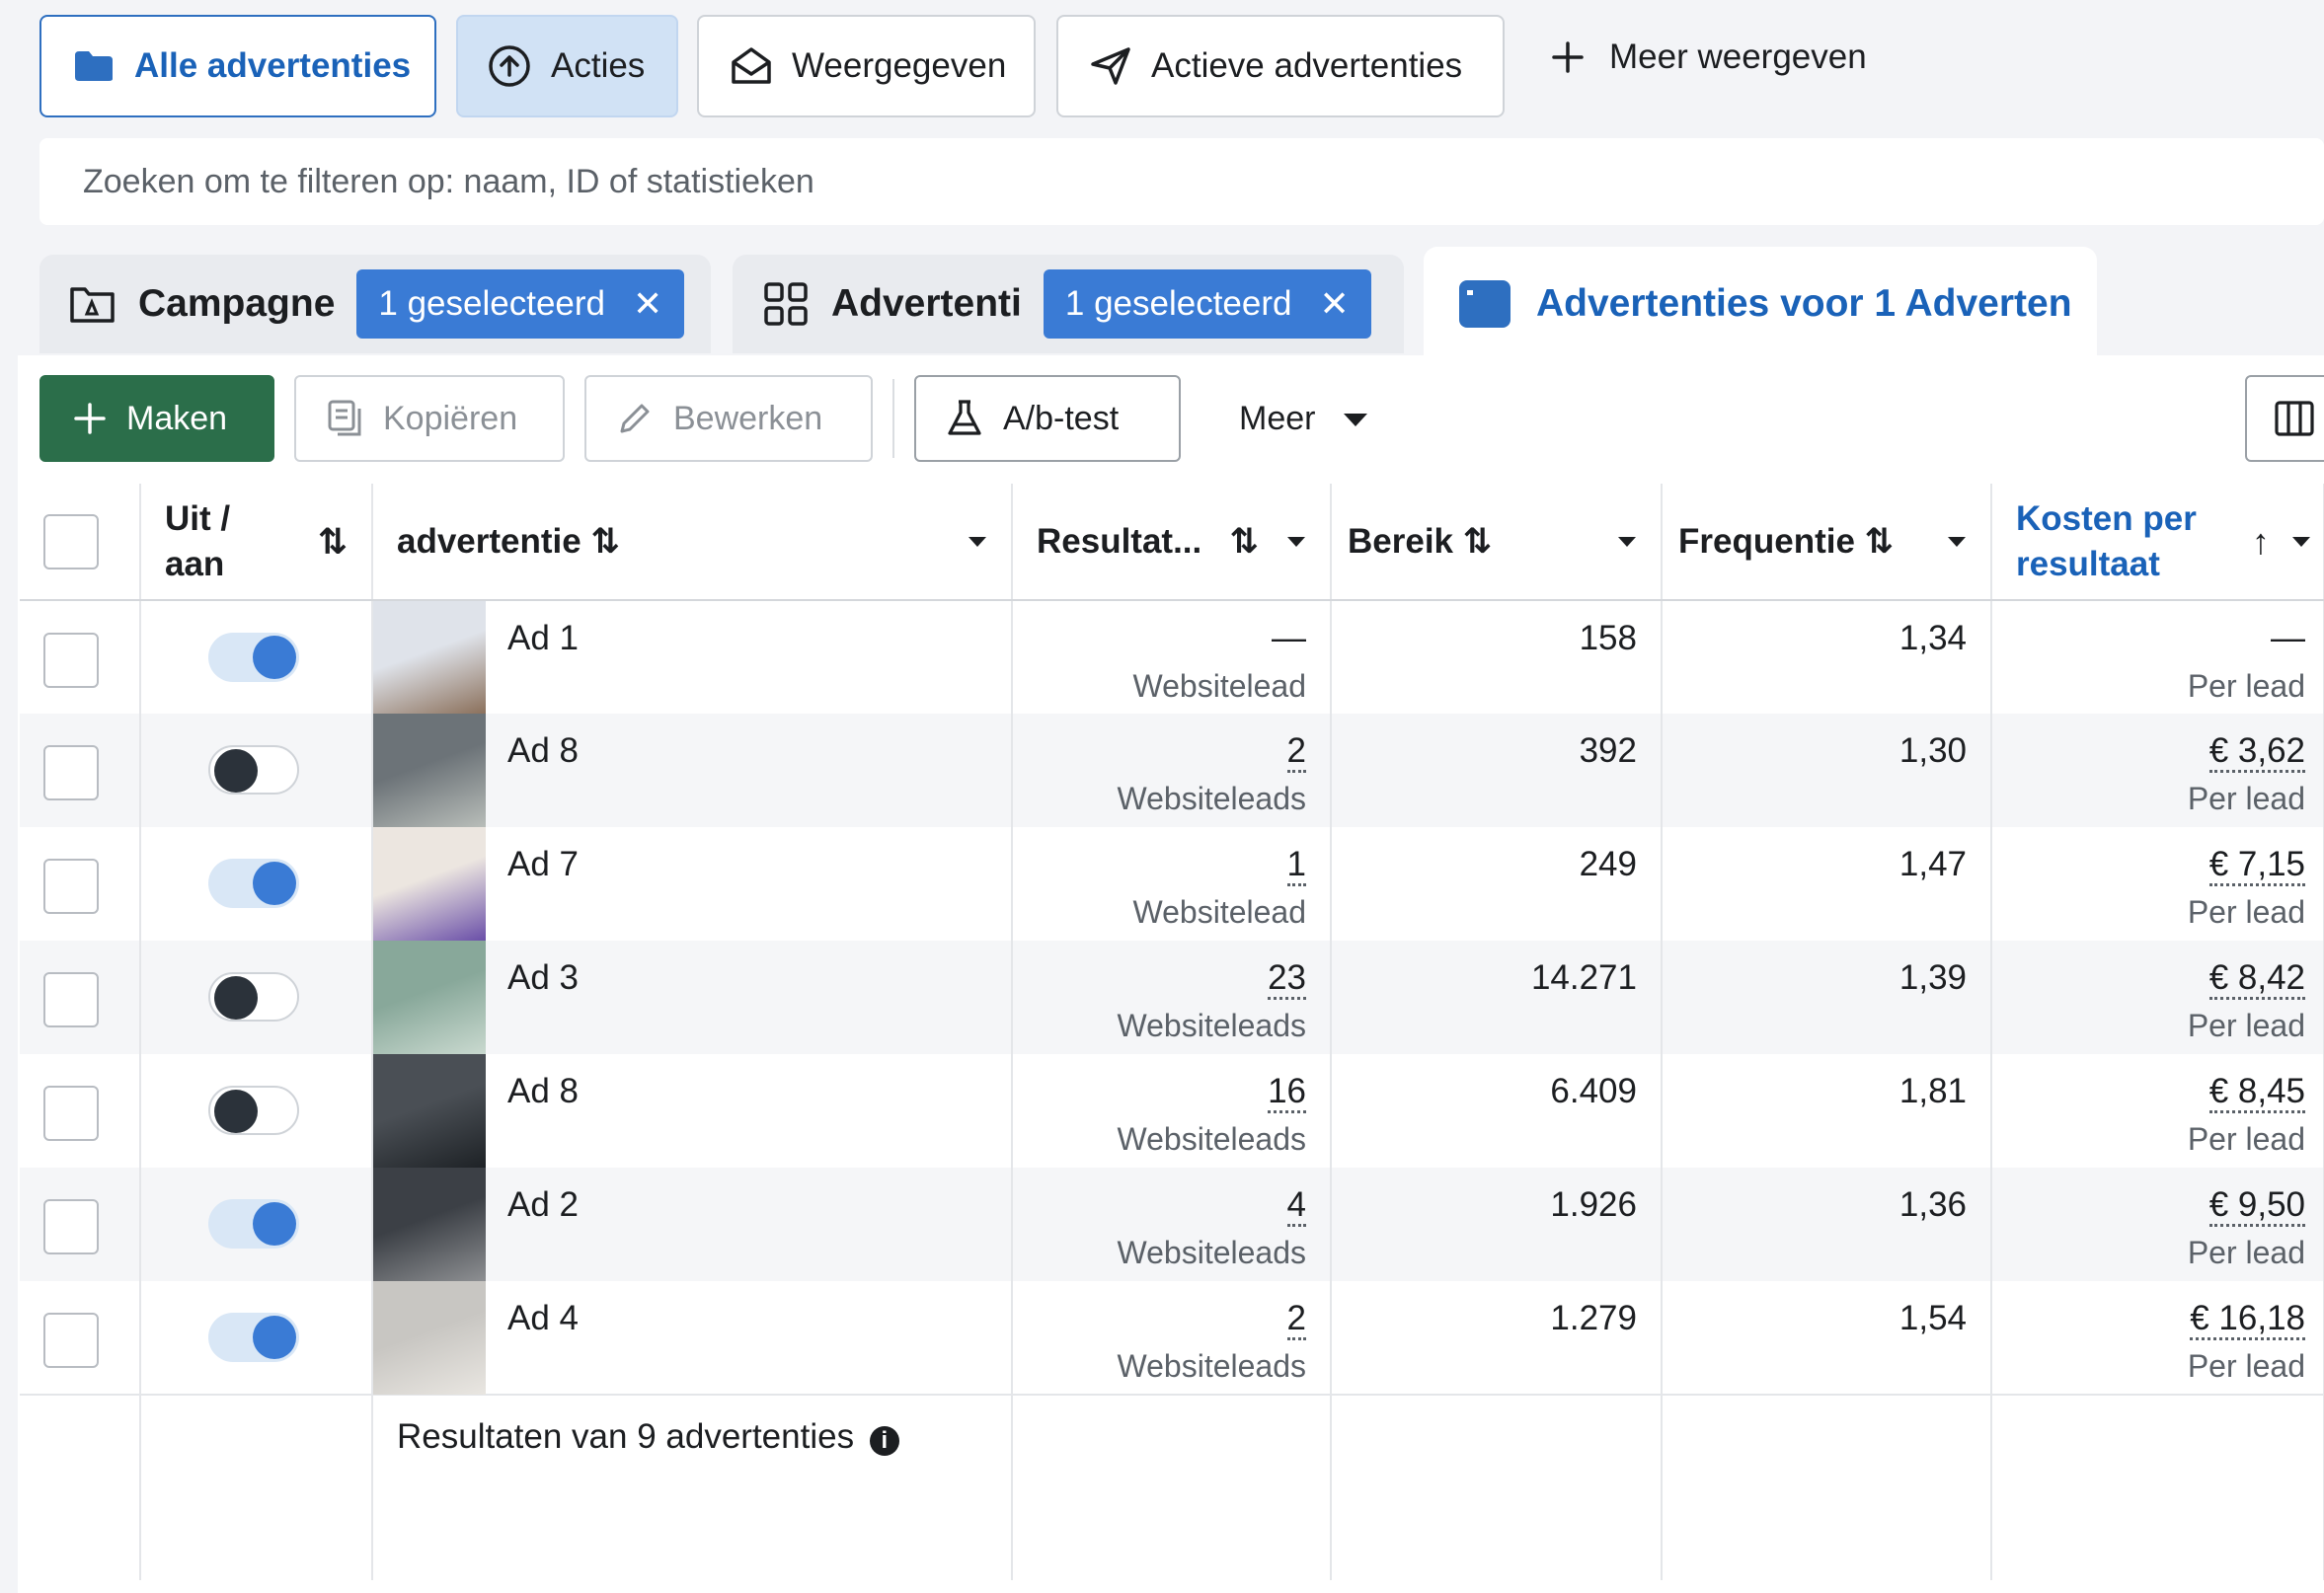 The width and height of the screenshot is (2324, 1593). What do you see at coordinates (1287, 1092) in the screenshot?
I see `results-value: 16` at bounding box center [1287, 1092].